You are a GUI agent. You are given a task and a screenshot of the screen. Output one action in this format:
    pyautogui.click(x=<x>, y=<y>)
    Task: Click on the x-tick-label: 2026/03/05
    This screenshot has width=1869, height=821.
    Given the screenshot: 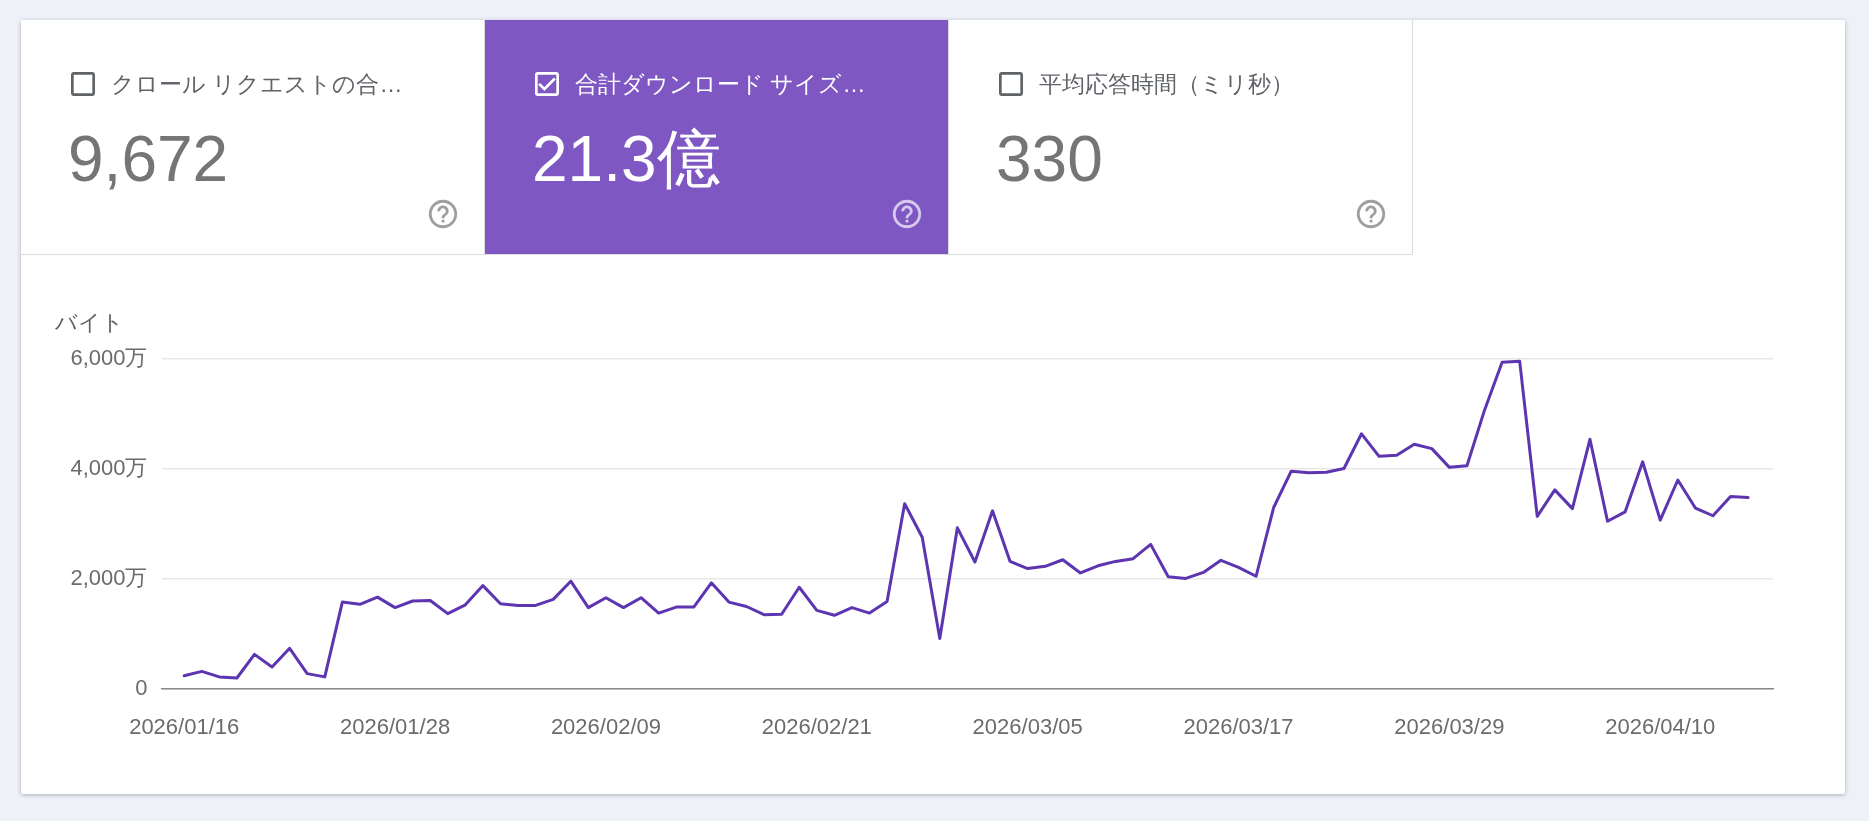 What is the action you would take?
    pyautogui.click(x=1027, y=727)
    